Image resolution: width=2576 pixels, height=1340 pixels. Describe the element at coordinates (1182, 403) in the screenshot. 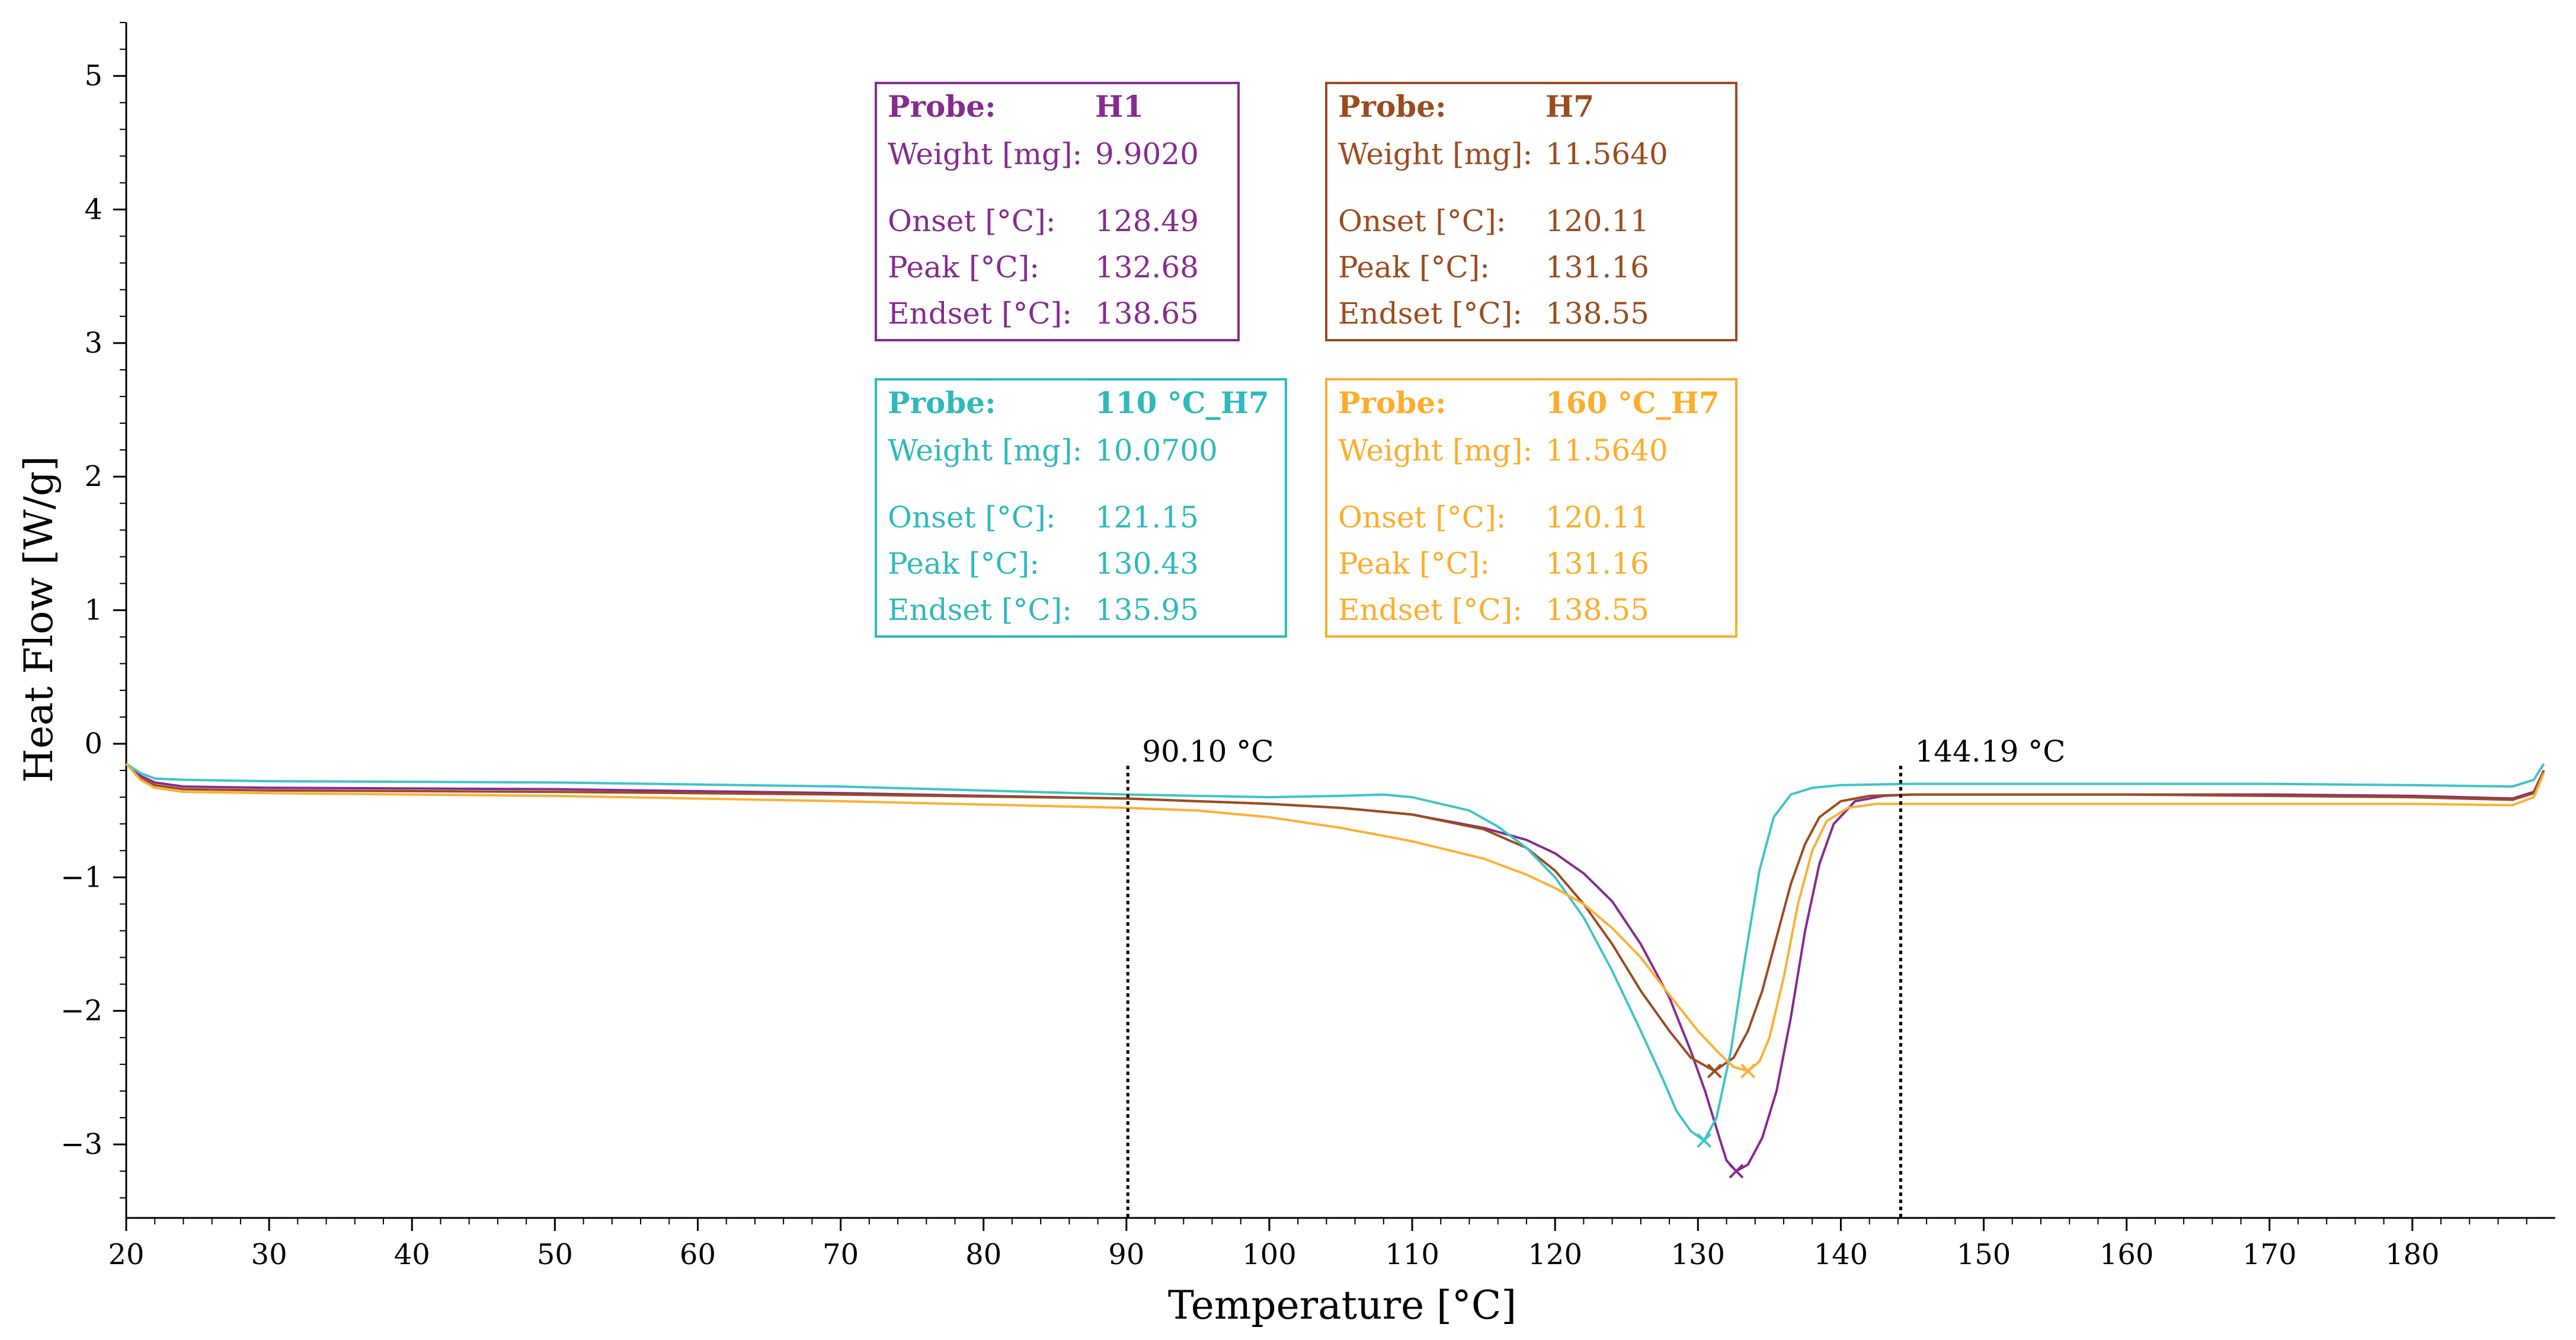

I see `probe-value: 110 °C_H7` at that location.